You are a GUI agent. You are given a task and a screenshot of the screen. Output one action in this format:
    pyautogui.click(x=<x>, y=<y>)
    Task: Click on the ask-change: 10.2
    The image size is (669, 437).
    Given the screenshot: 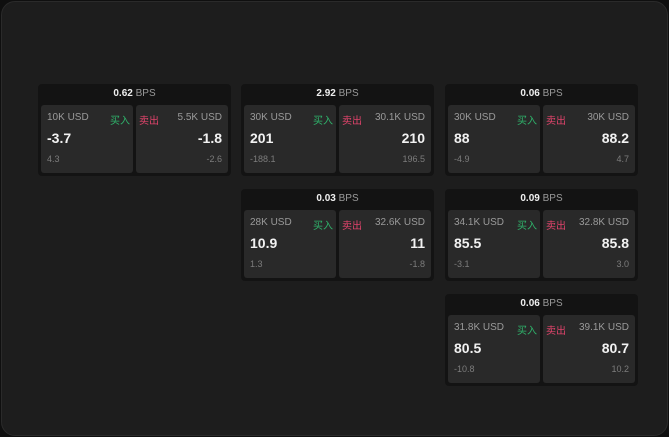 What is the action you would take?
    pyautogui.click(x=620, y=369)
    